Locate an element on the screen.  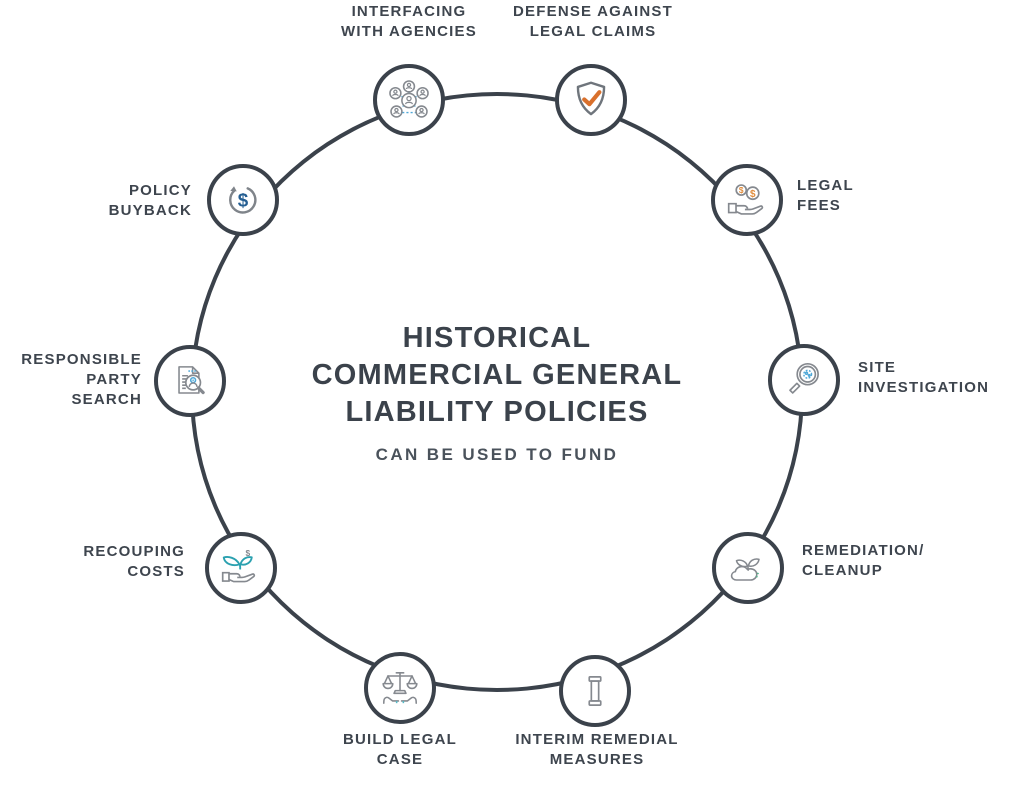
label-line: INVESTIGATION is located at coordinates (924, 387).